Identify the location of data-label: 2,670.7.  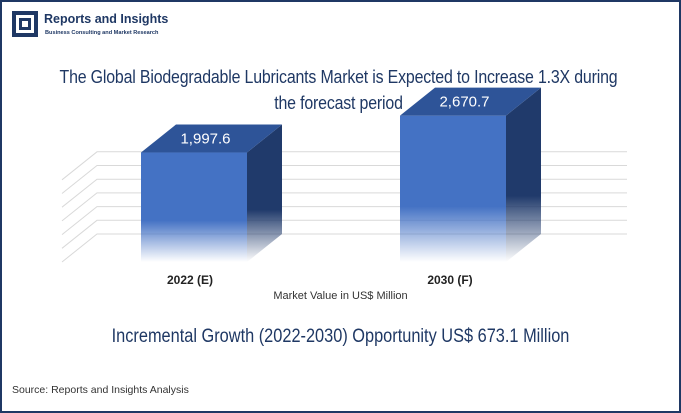
(464, 102).